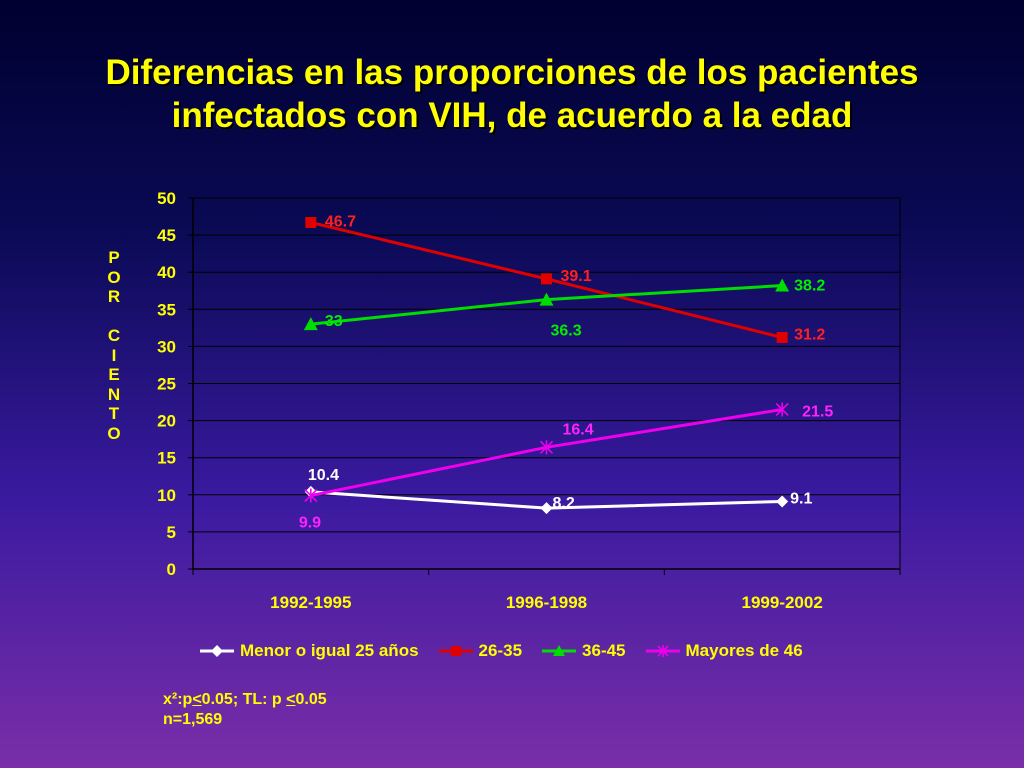 The height and width of the screenshot is (768, 1024). Describe the element at coordinates (166, 384) in the screenshot. I see `y-tick-label: 25` at that location.